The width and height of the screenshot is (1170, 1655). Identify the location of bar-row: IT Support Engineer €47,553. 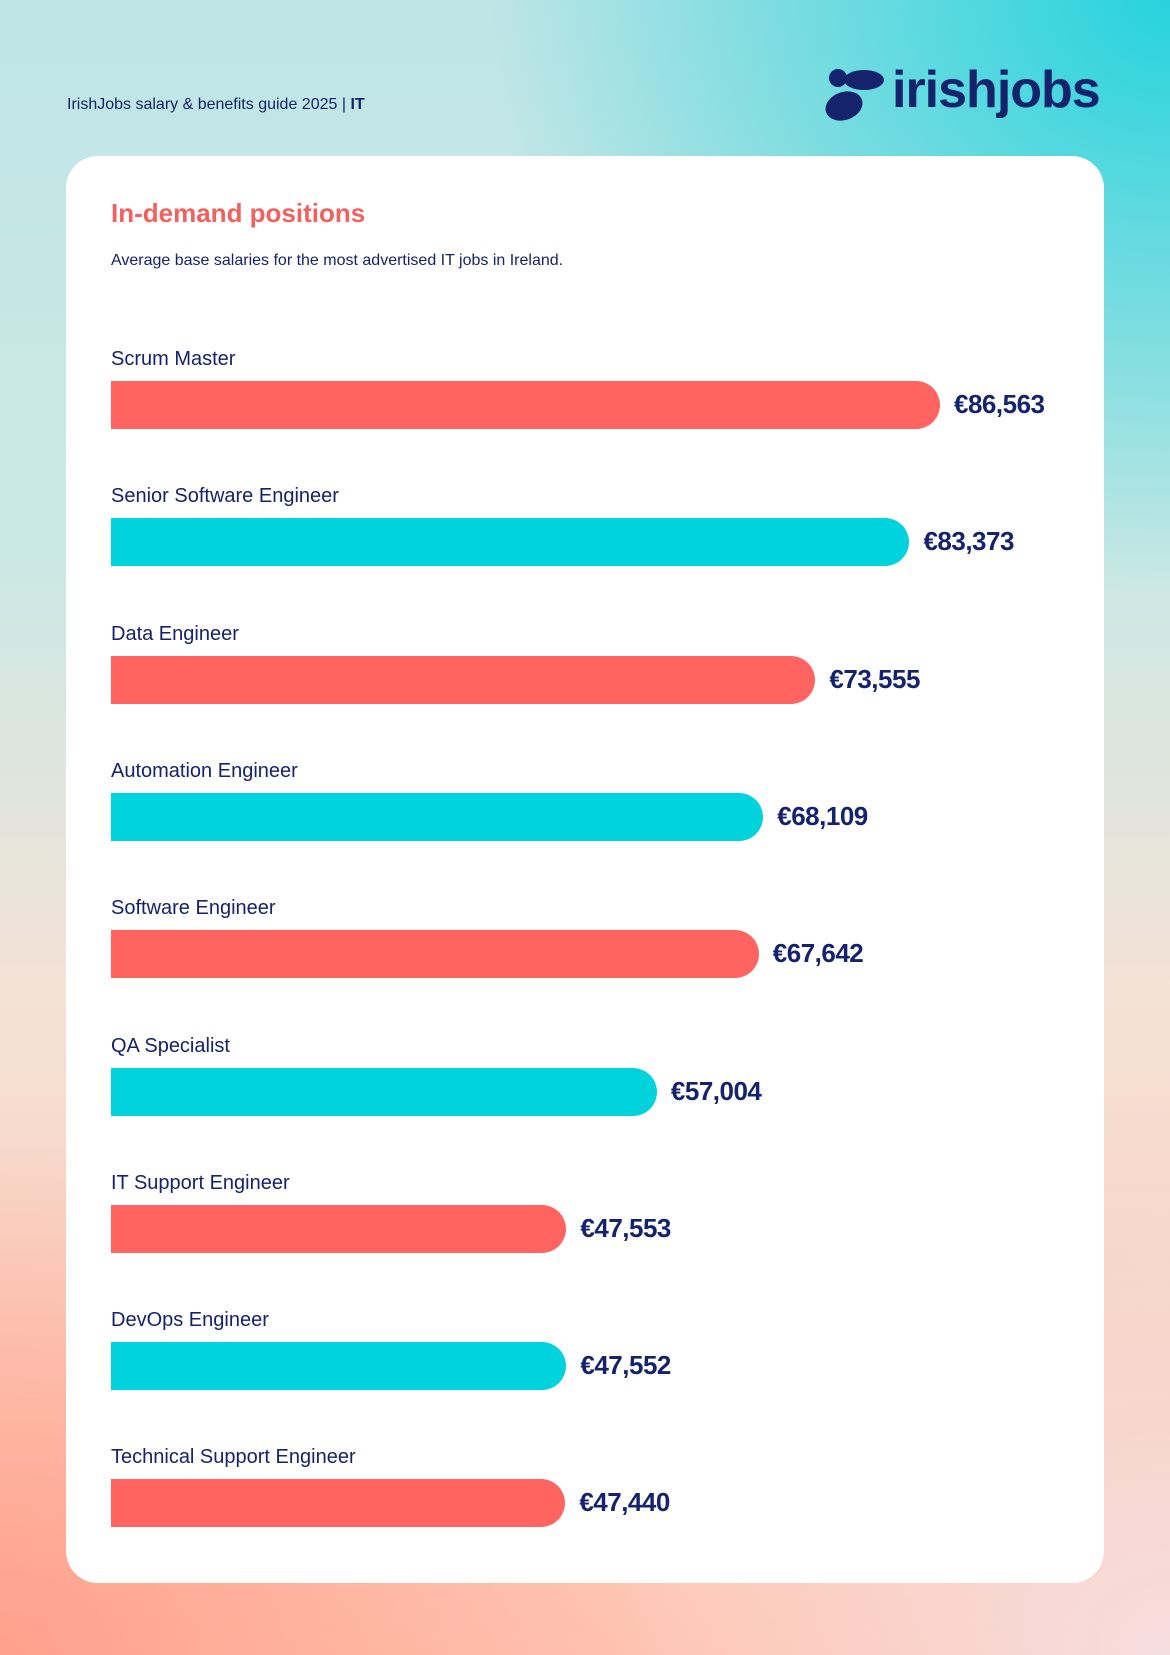
(591, 1222).